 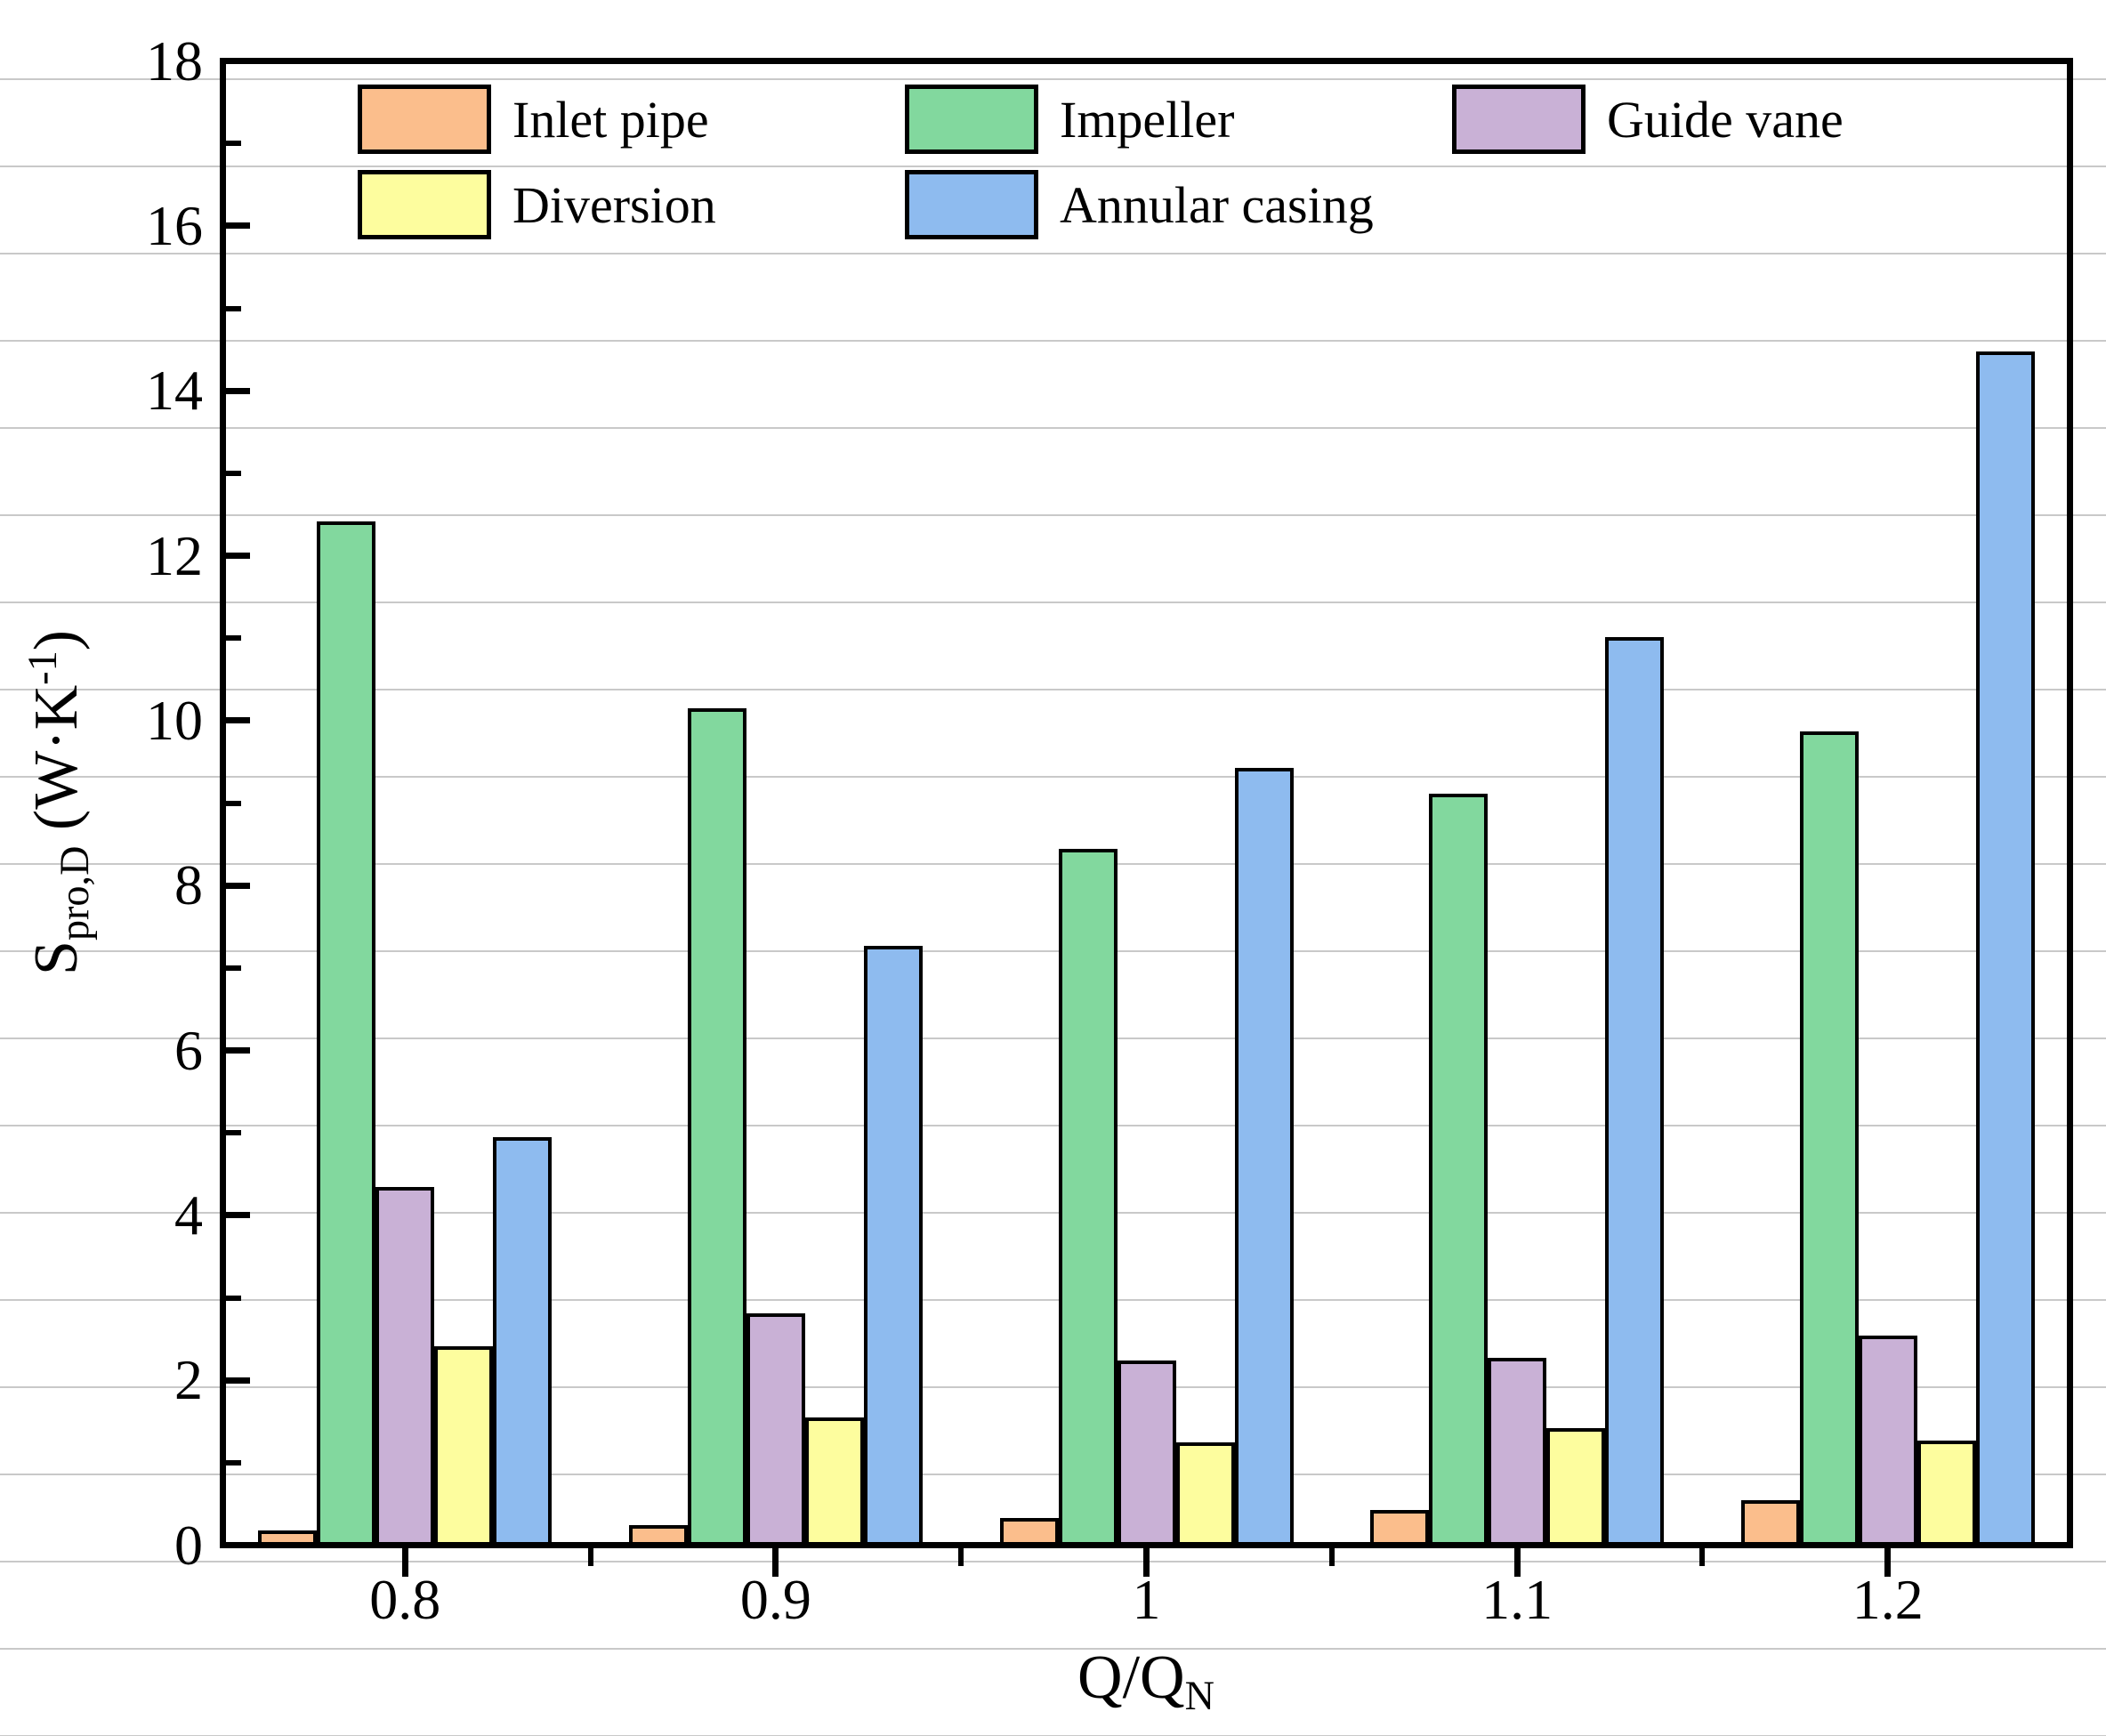 What do you see at coordinates (174, 555) in the screenshot?
I see `y-tick-label-12: 12` at bounding box center [174, 555].